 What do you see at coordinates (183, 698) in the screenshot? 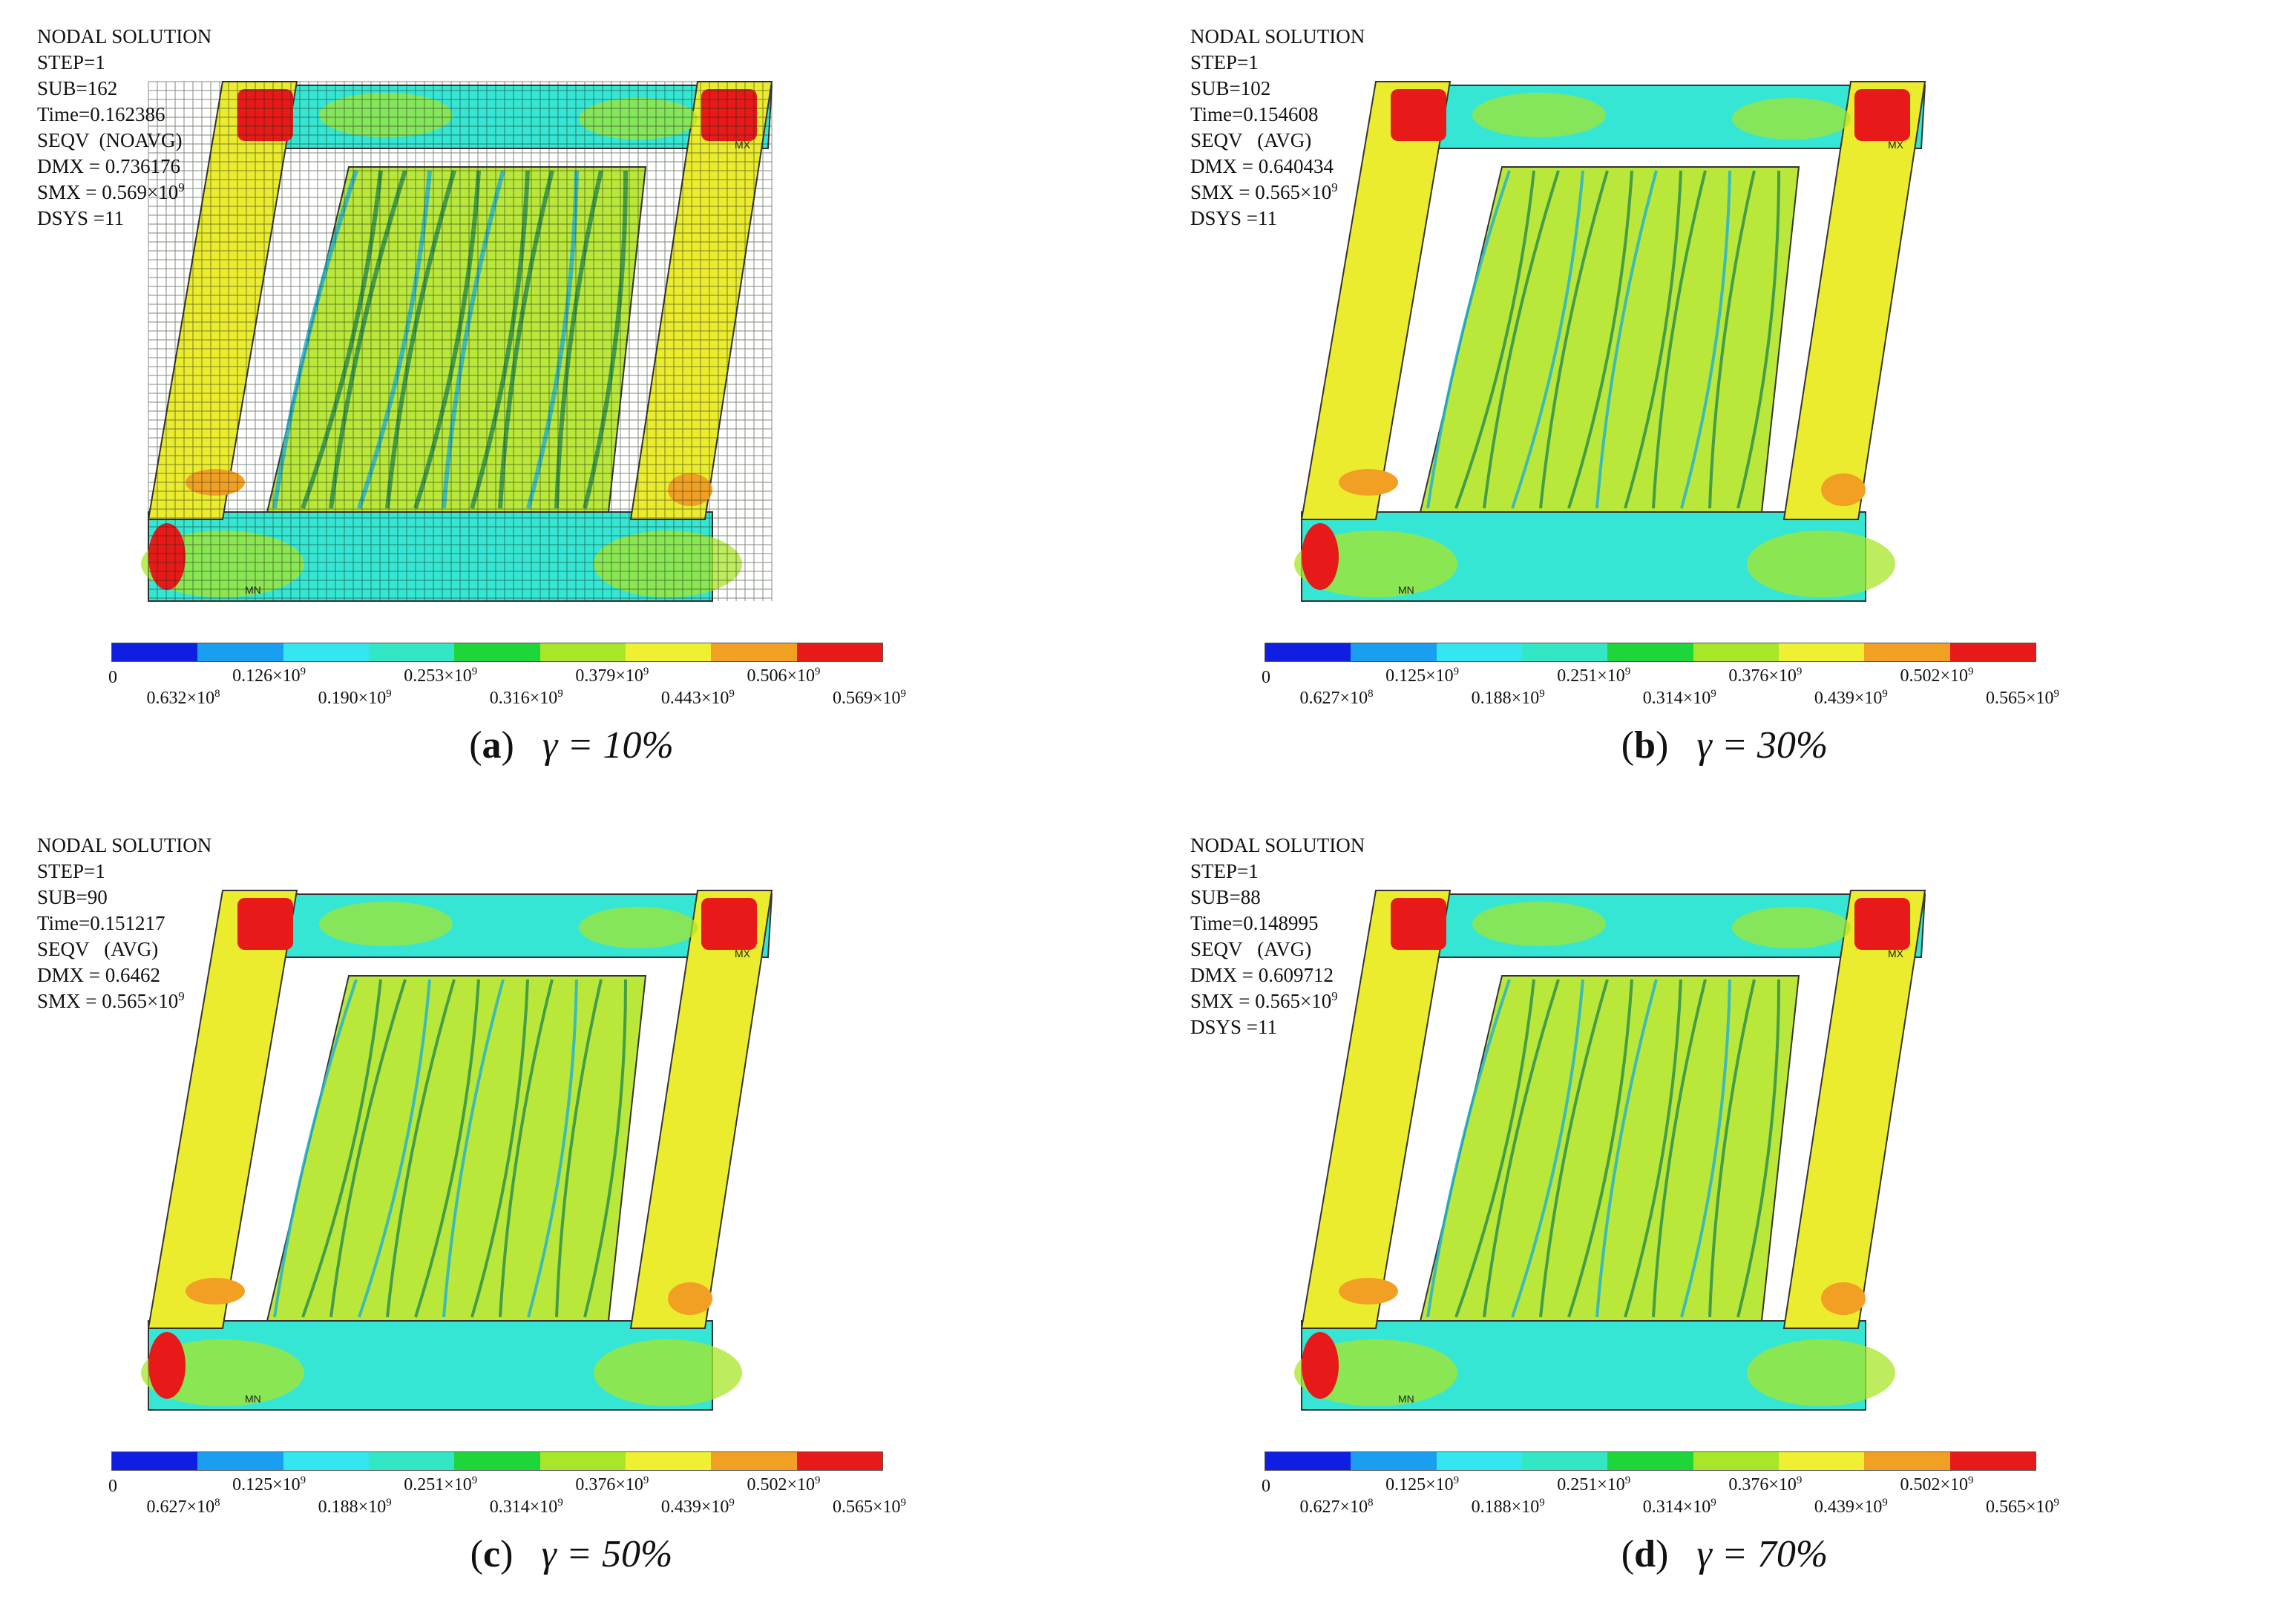
I see `legend-tick: 0.632×108` at bounding box center [183, 698].